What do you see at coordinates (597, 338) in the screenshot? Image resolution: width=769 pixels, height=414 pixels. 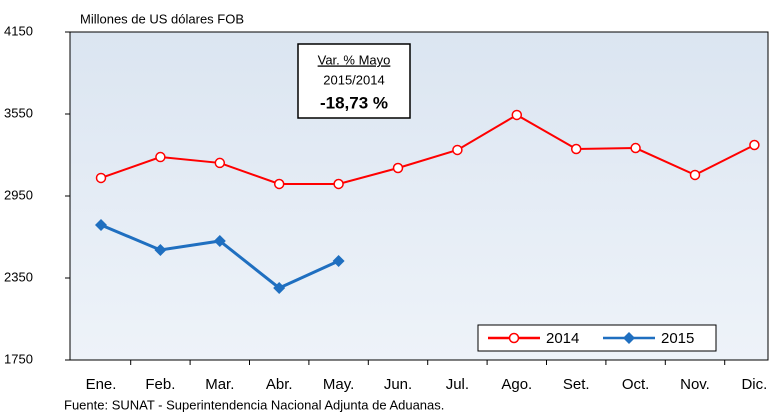 I see `legend: 2014 2015` at bounding box center [597, 338].